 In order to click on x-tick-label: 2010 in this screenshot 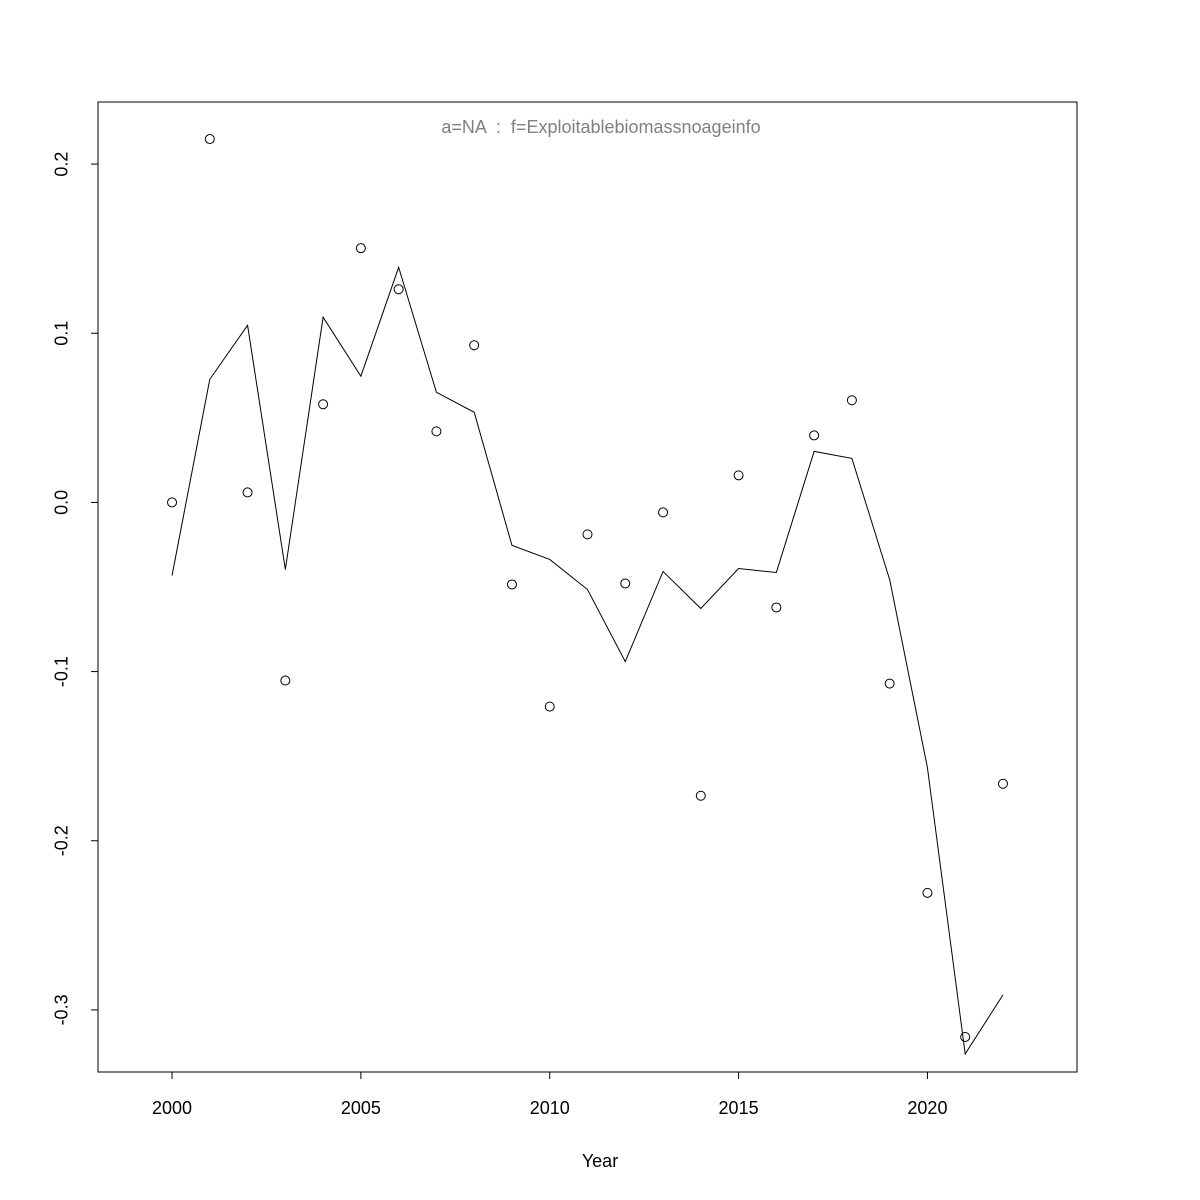, I will do `click(550, 1108)`.